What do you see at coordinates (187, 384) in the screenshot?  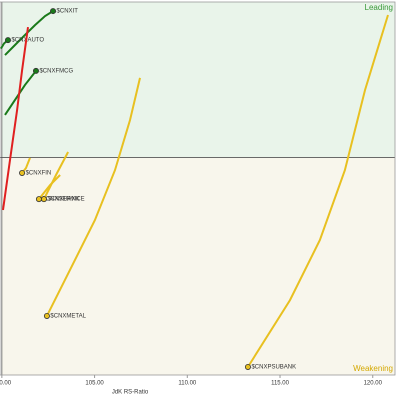 I see `x-tick-label: 110.00` at bounding box center [187, 384].